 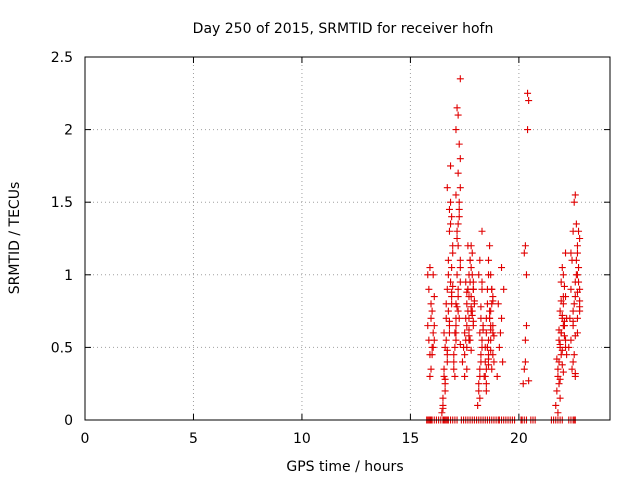 What do you see at coordinates (344, 467) in the screenshot?
I see `x-axis-label: GPS time / hours` at bounding box center [344, 467].